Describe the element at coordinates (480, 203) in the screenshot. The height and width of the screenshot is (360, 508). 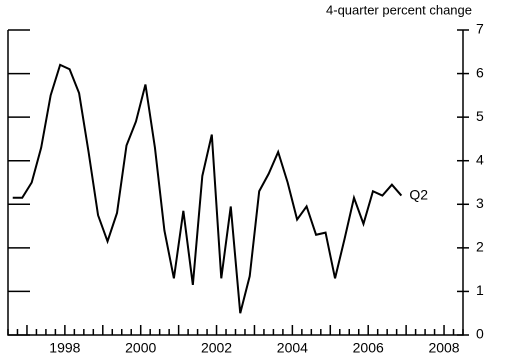
I see `y-tick-label: 3` at that location.